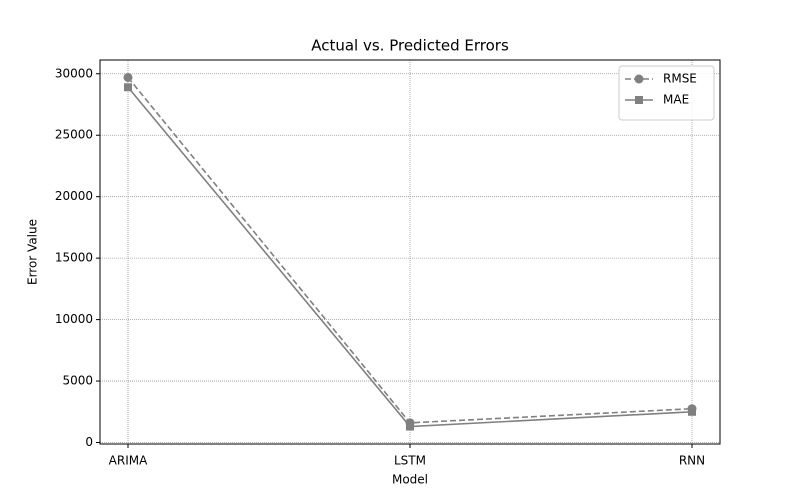  I want to click on x-tick-label: ARIMA, so click(128, 461).